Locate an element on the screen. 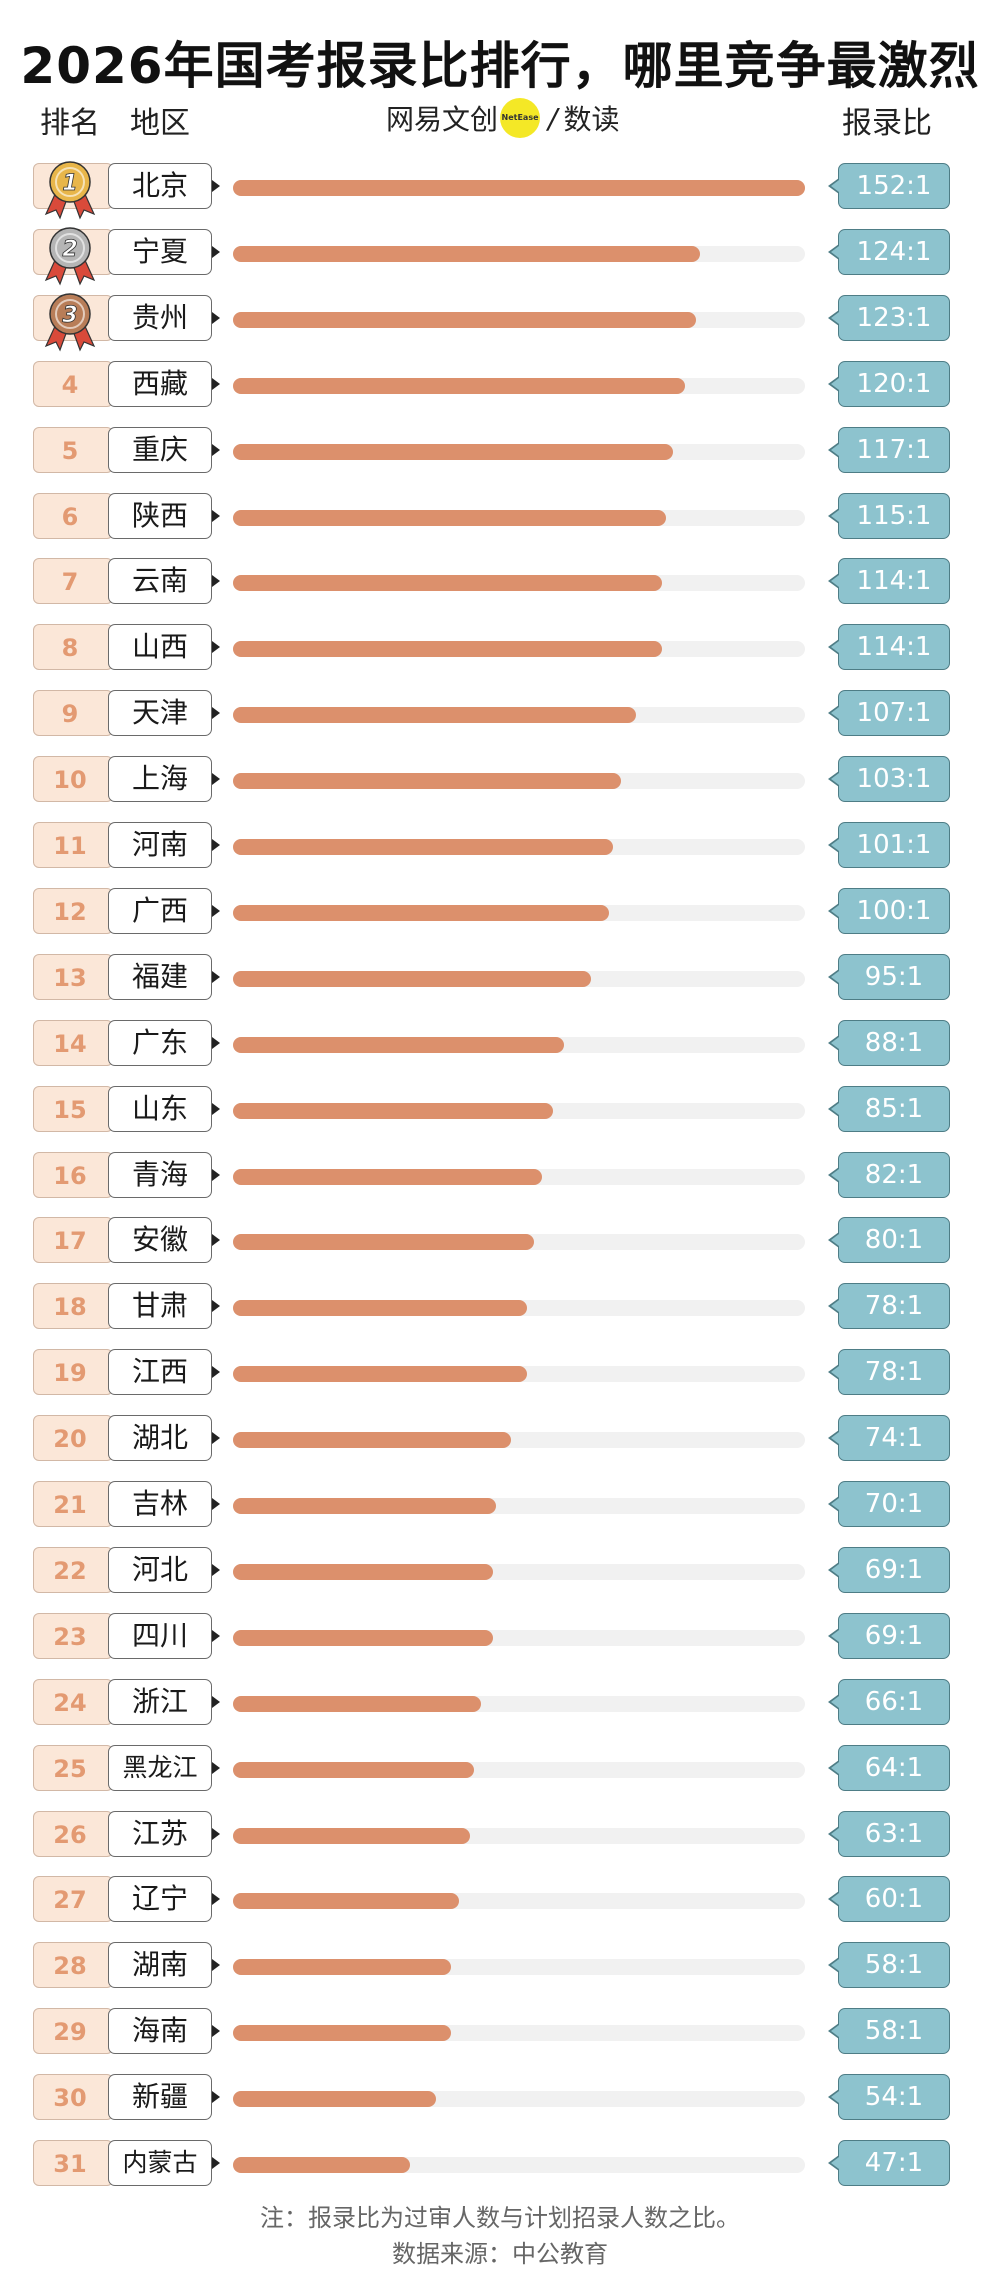  ratio-label: 69:1 is located at coordinates (894, 1636).